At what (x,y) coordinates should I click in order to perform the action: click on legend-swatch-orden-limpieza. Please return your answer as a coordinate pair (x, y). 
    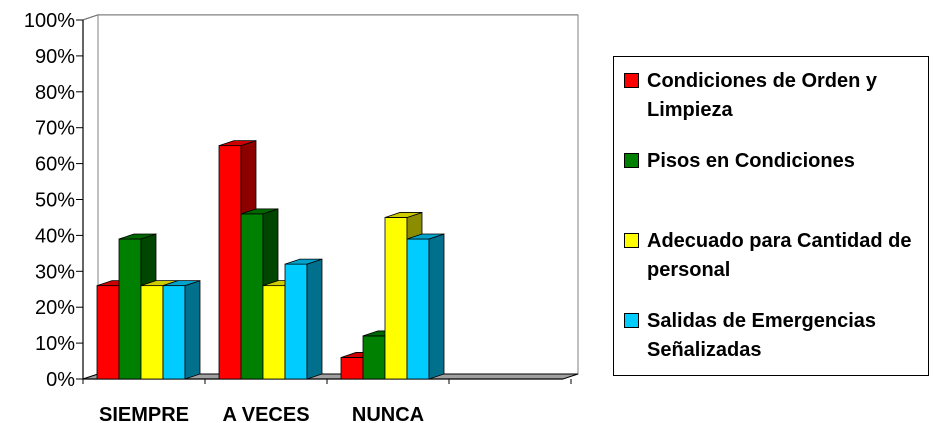
    Looking at the image, I should click on (631, 80).